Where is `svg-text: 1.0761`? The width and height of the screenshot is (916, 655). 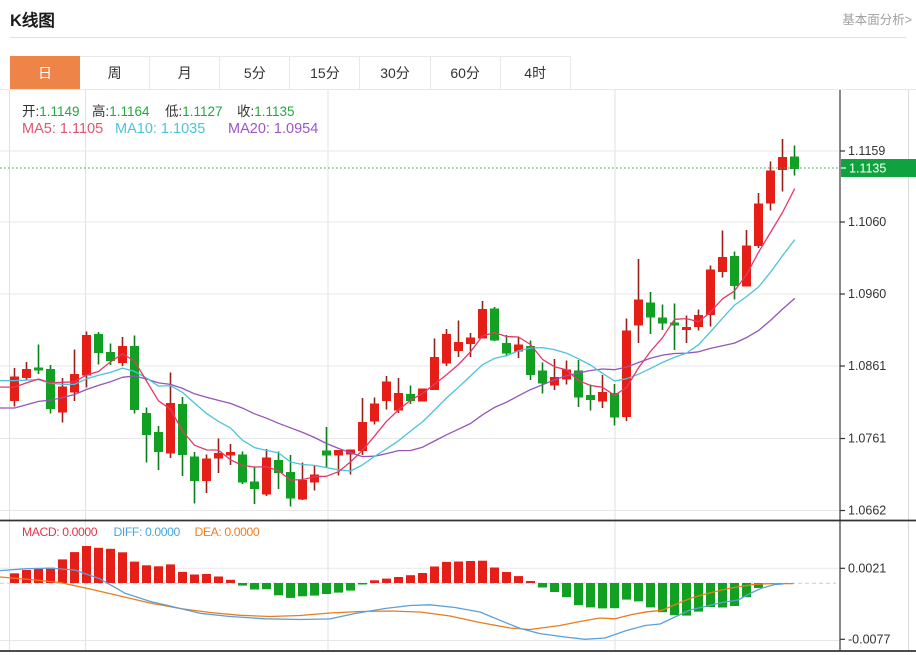 svg-text: 1.0761 is located at coordinates (867, 439).